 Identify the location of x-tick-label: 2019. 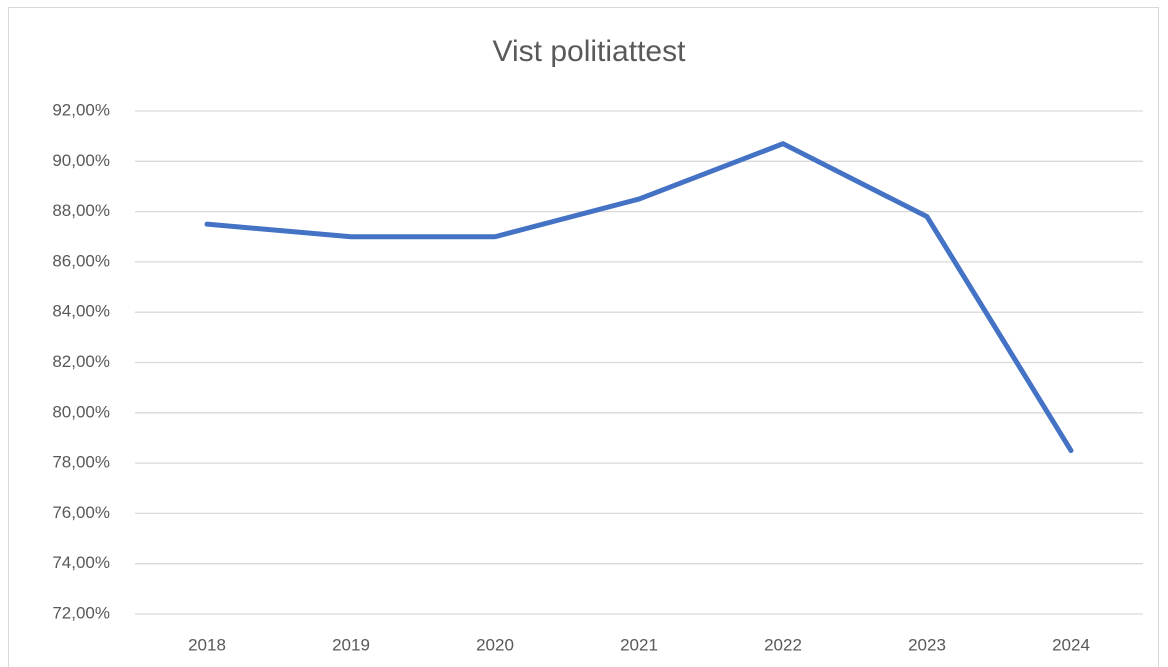
(351, 644).